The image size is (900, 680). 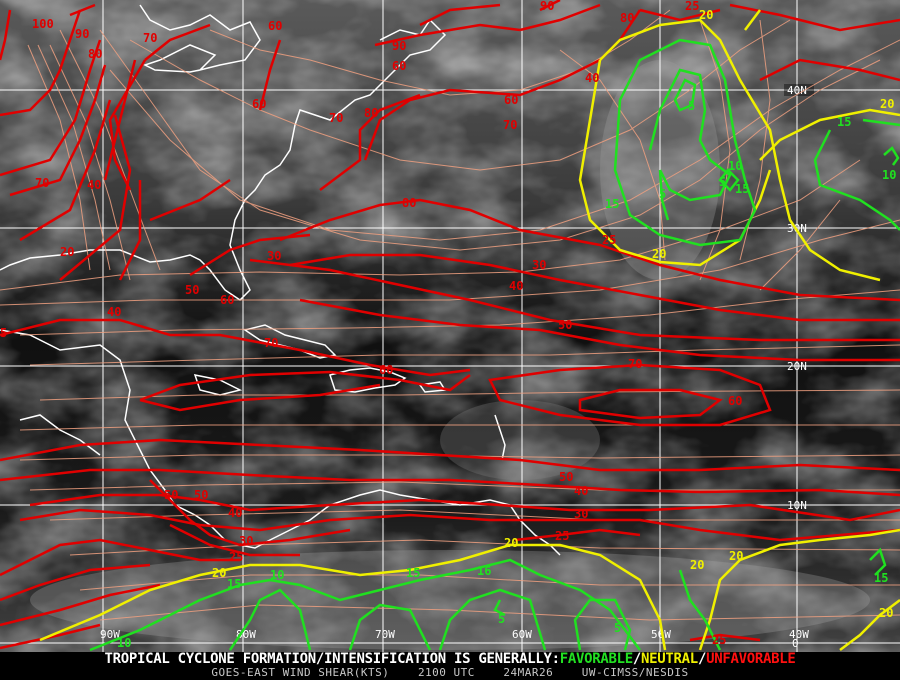 I want to click on lon-label: 90W, so click(x=110, y=634).